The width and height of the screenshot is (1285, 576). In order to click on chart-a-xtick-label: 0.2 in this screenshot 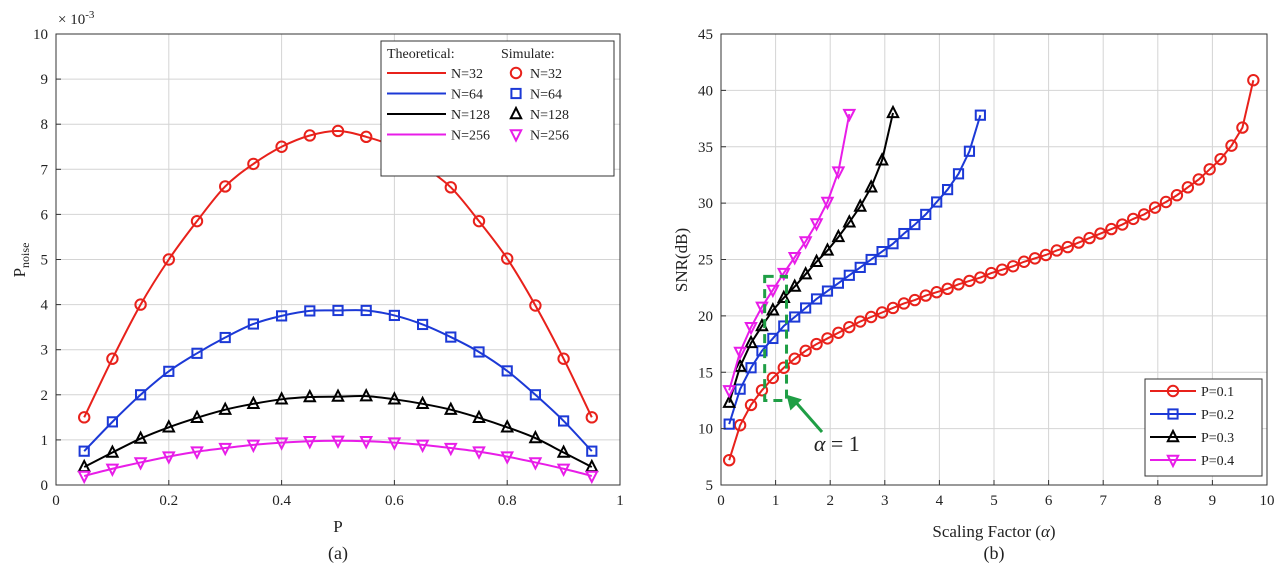, I will do `click(168, 501)`.